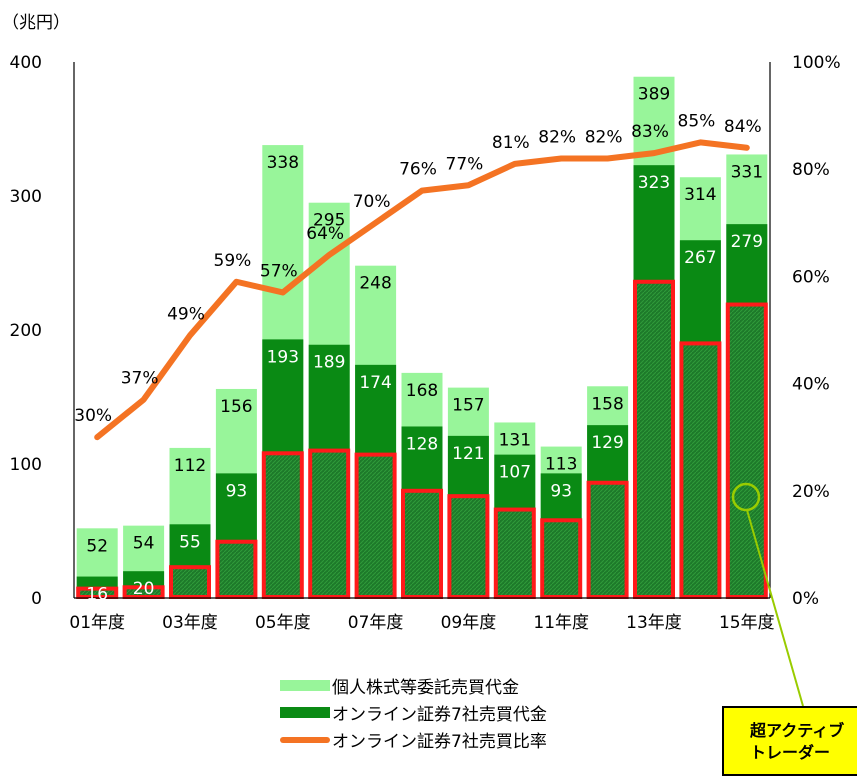 The height and width of the screenshot is (776, 857). What do you see at coordinates (329, 363) in the screenshot?
I see `data-label-online-trading: 189` at bounding box center [329, 363].